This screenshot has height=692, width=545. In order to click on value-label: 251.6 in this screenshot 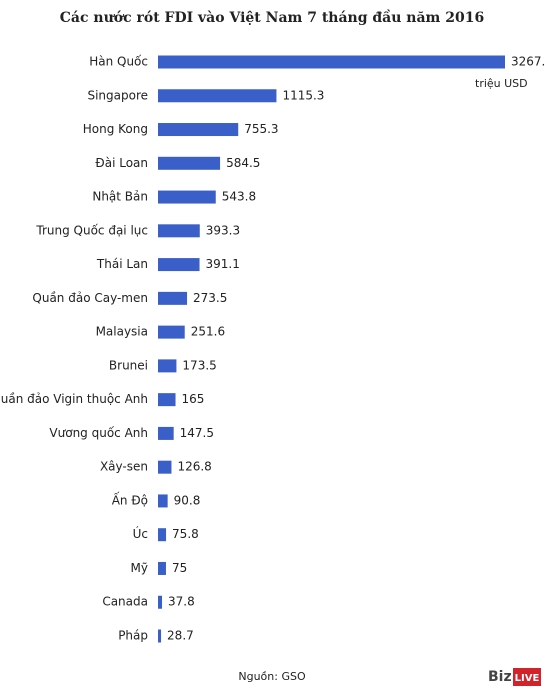, I will do `click(208, 332)`.